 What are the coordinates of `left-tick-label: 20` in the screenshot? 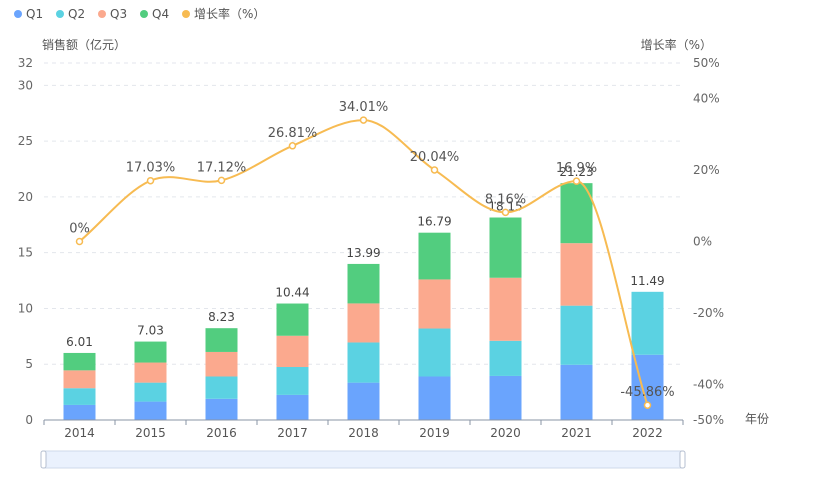 It's located at (25, 197).